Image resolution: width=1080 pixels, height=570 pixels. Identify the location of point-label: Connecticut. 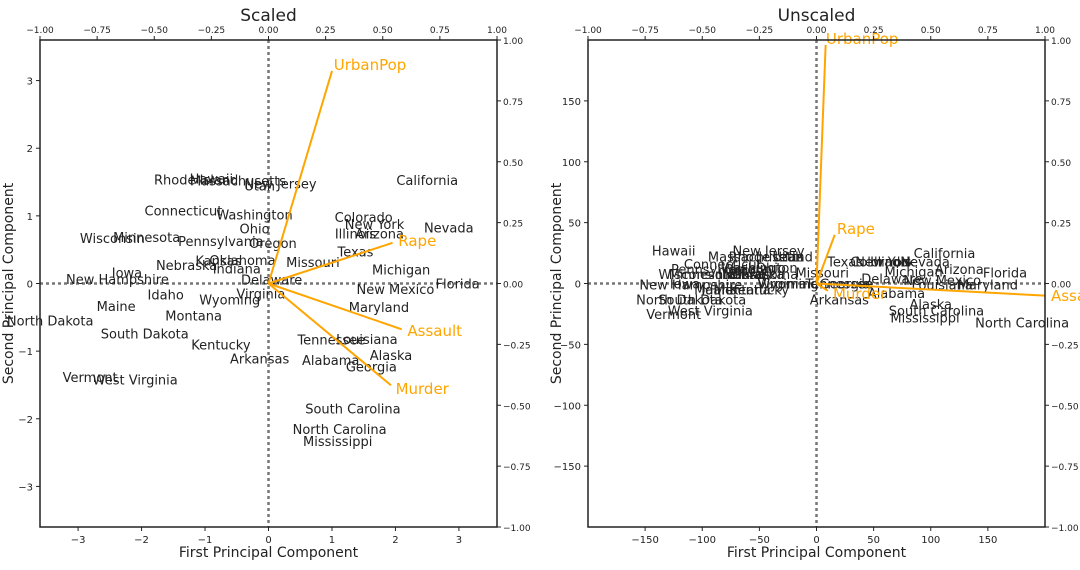
(184, 211).